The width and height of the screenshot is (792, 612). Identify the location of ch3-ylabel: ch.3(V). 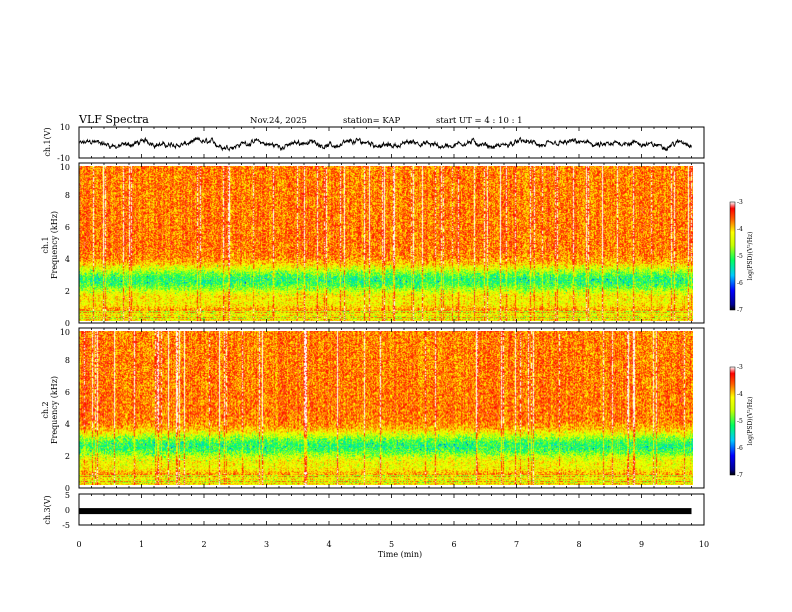
(47, 509).